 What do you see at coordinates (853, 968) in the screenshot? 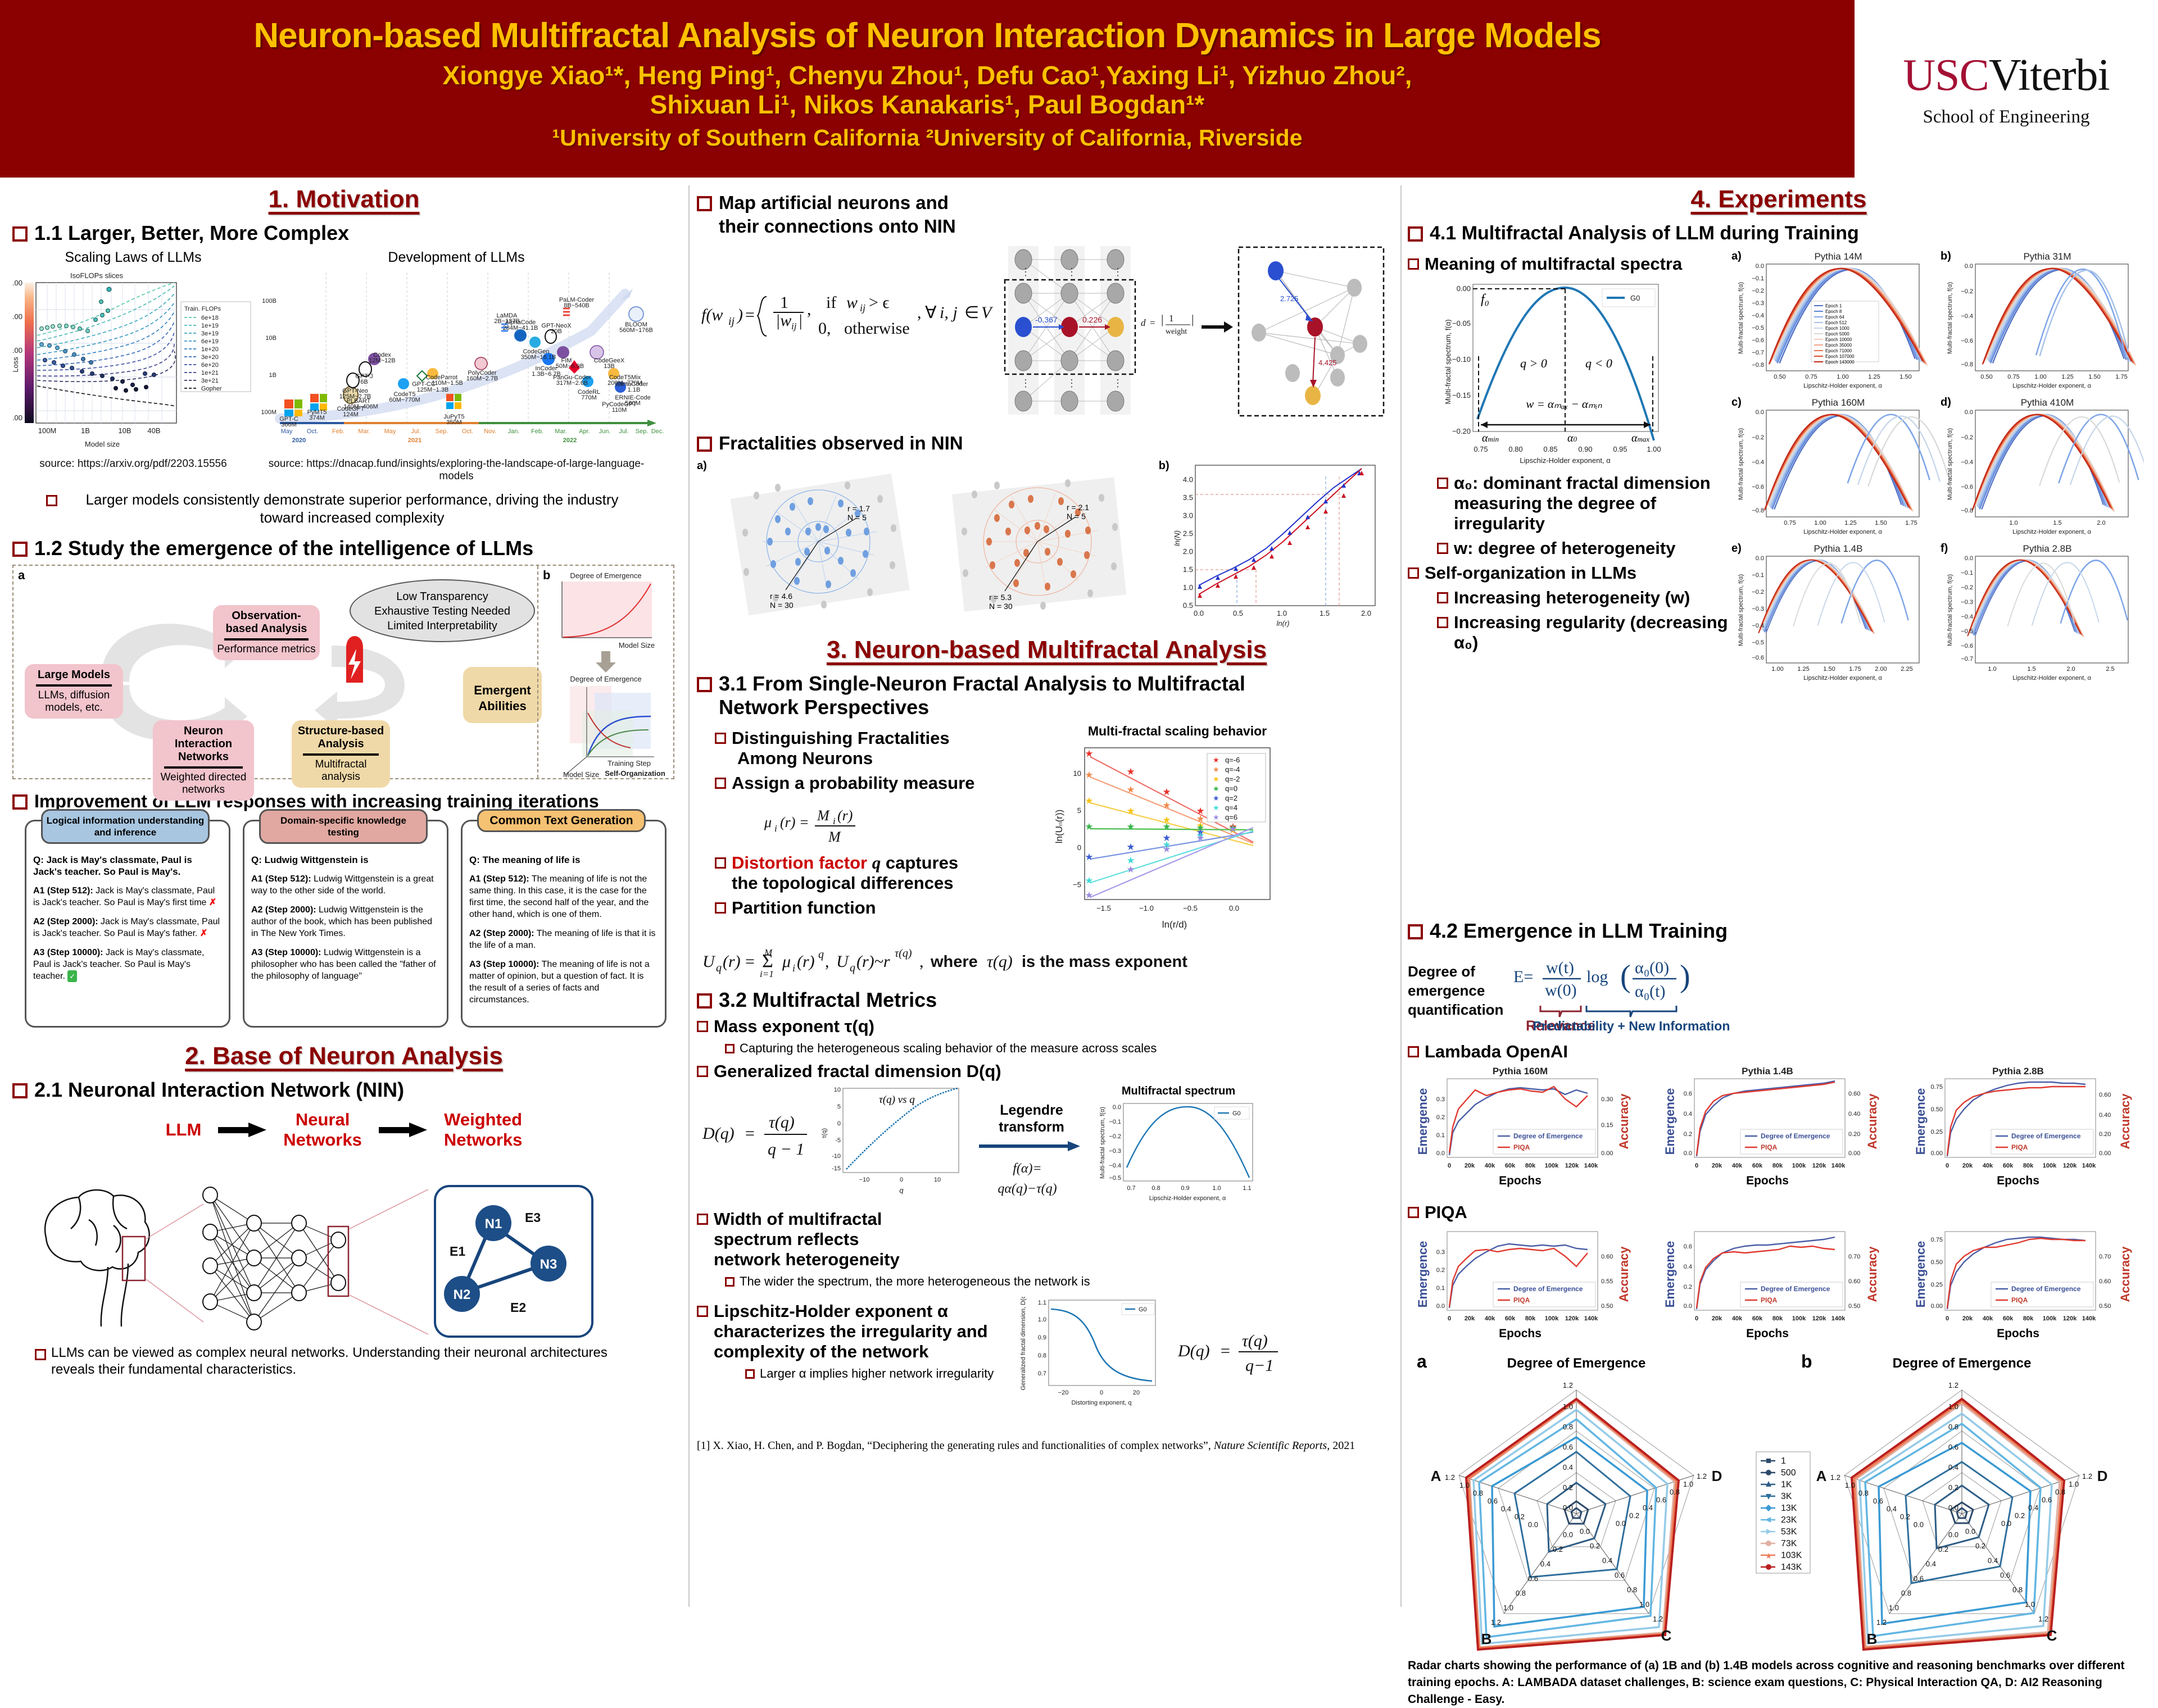
I see `svg-text: q` at bounding box center [853, 968].